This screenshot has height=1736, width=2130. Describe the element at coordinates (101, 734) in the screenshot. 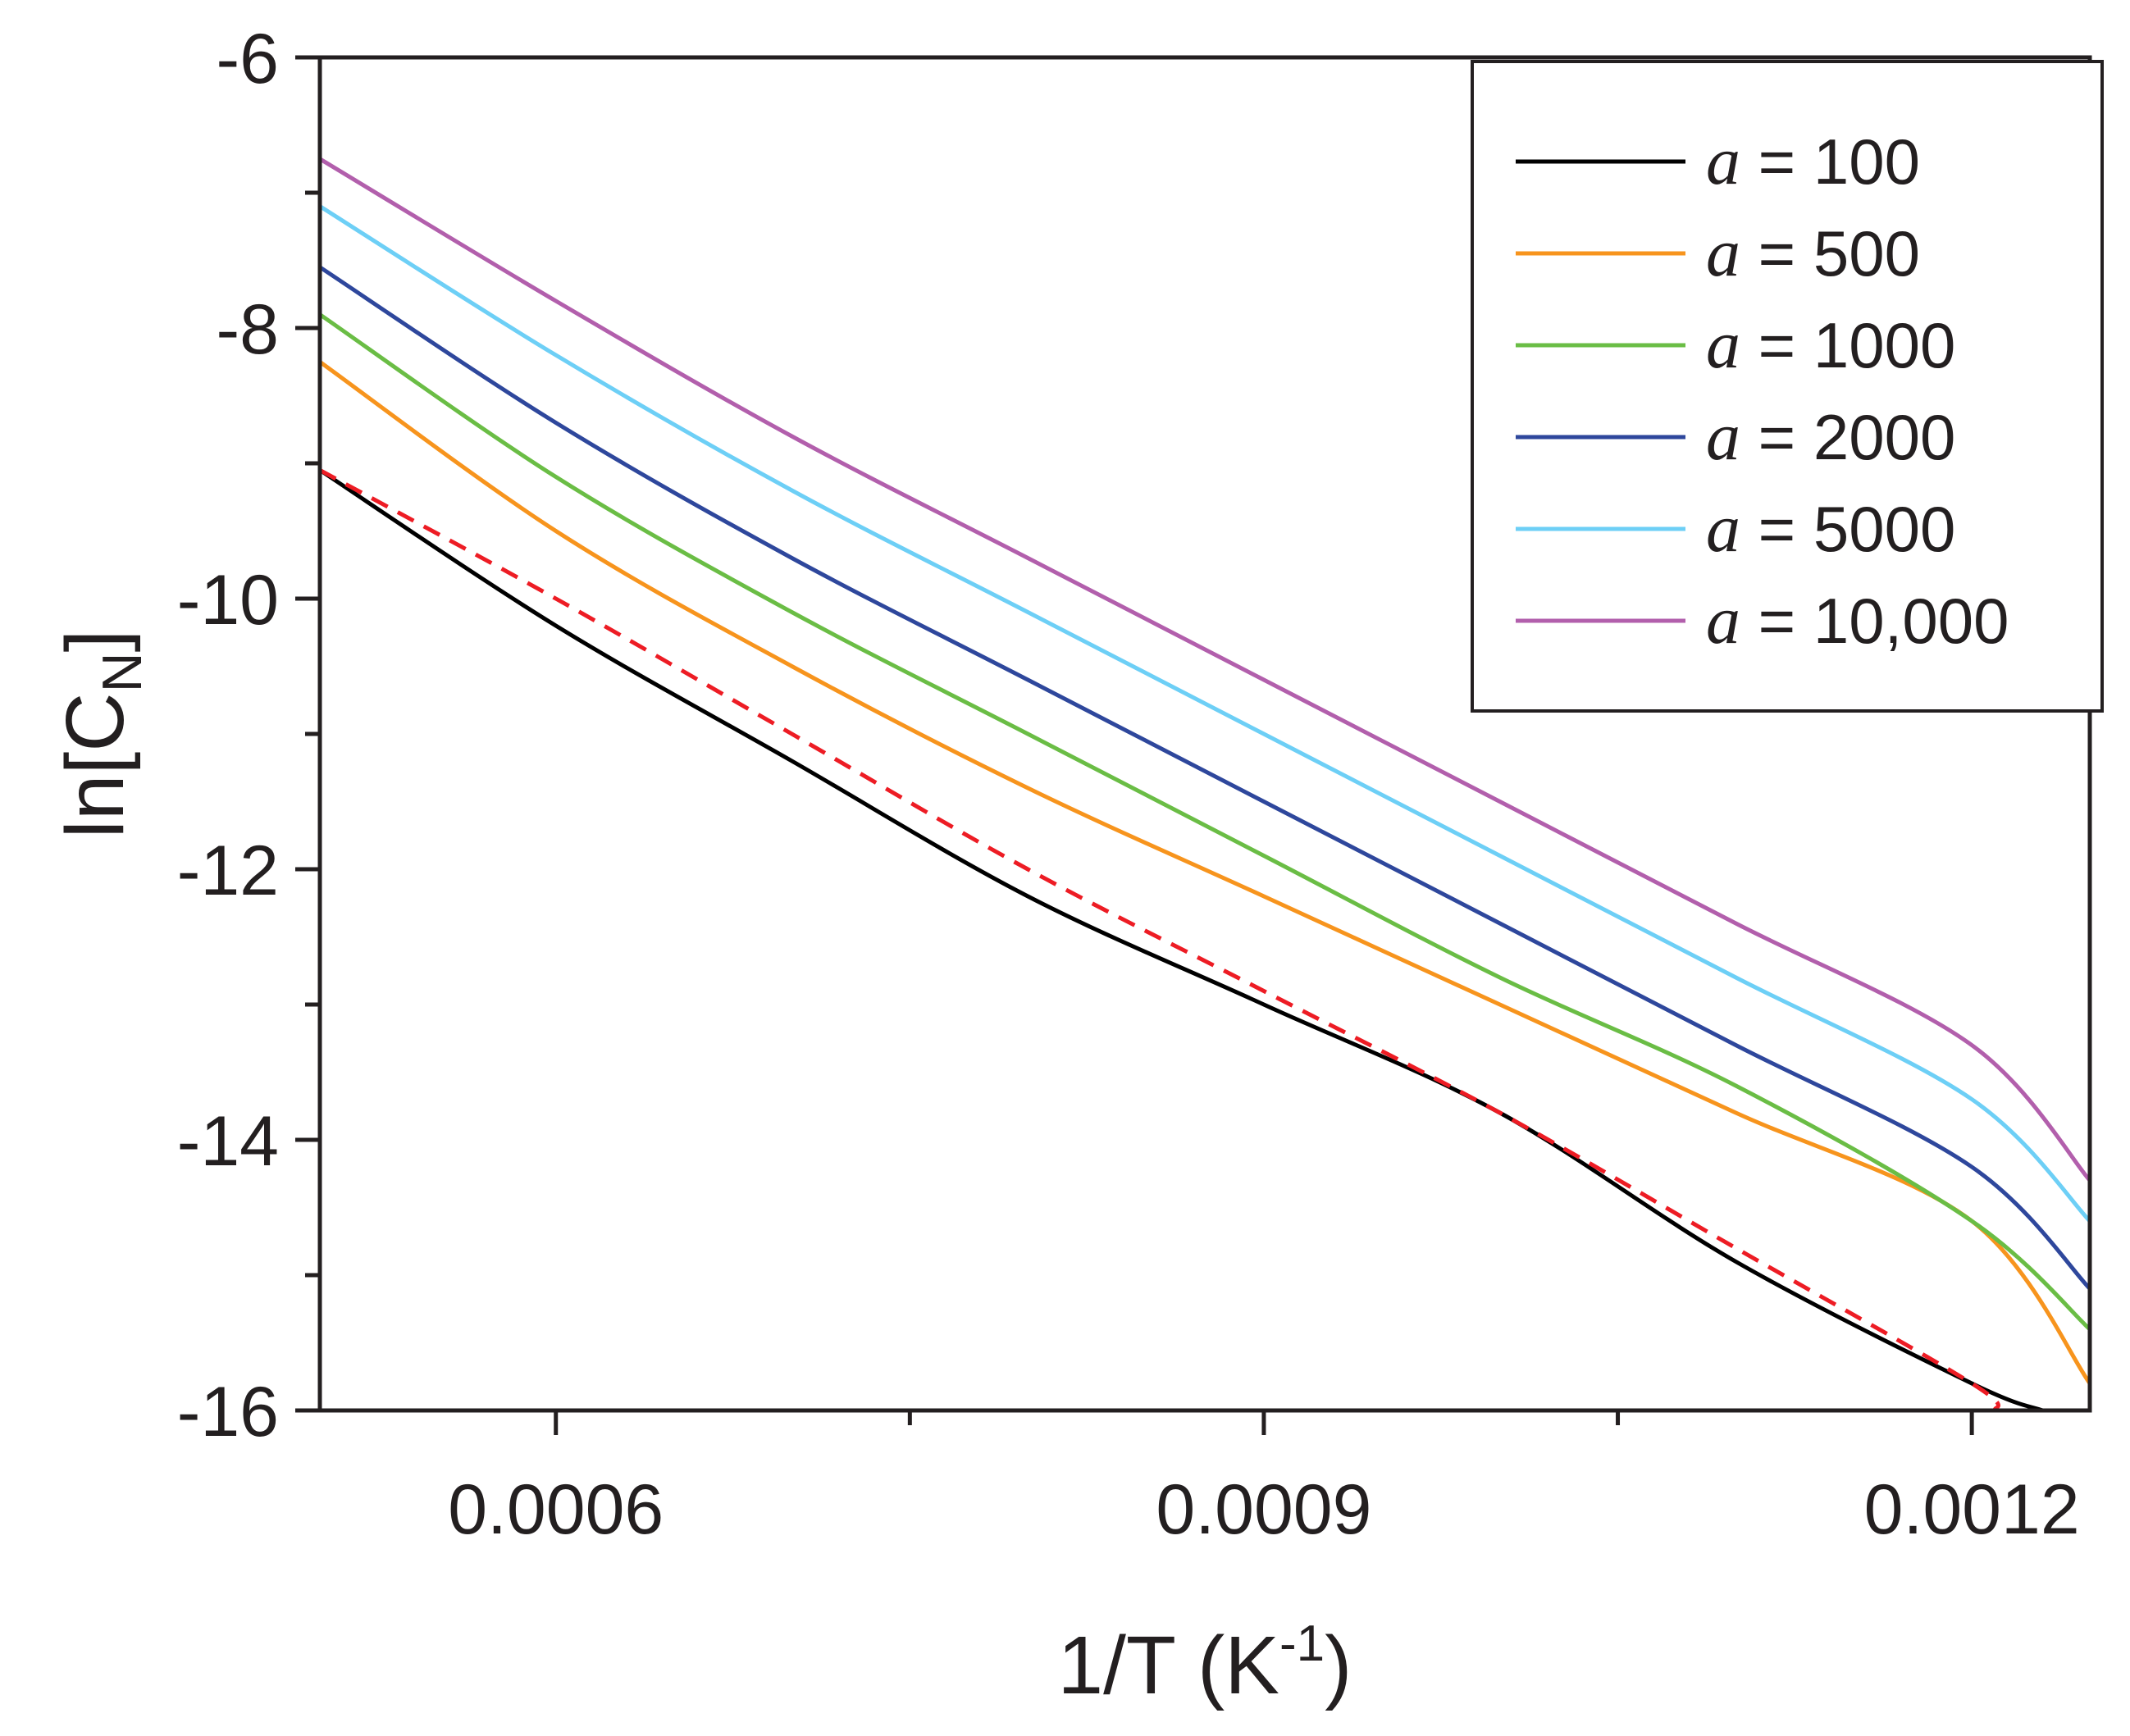

I see `y-axis-title: ln[CN]` at that location.